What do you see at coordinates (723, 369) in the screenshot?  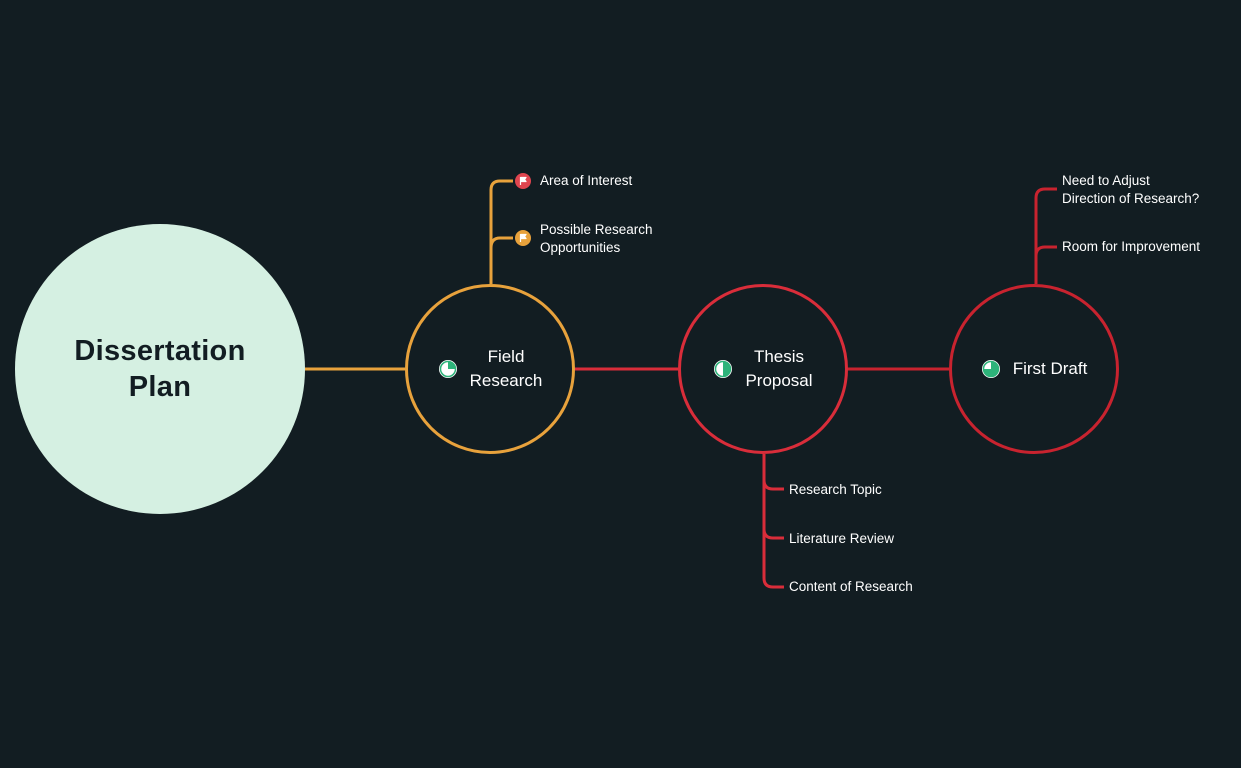 I see `progress-half-icon` at bounding box center [723, 369].